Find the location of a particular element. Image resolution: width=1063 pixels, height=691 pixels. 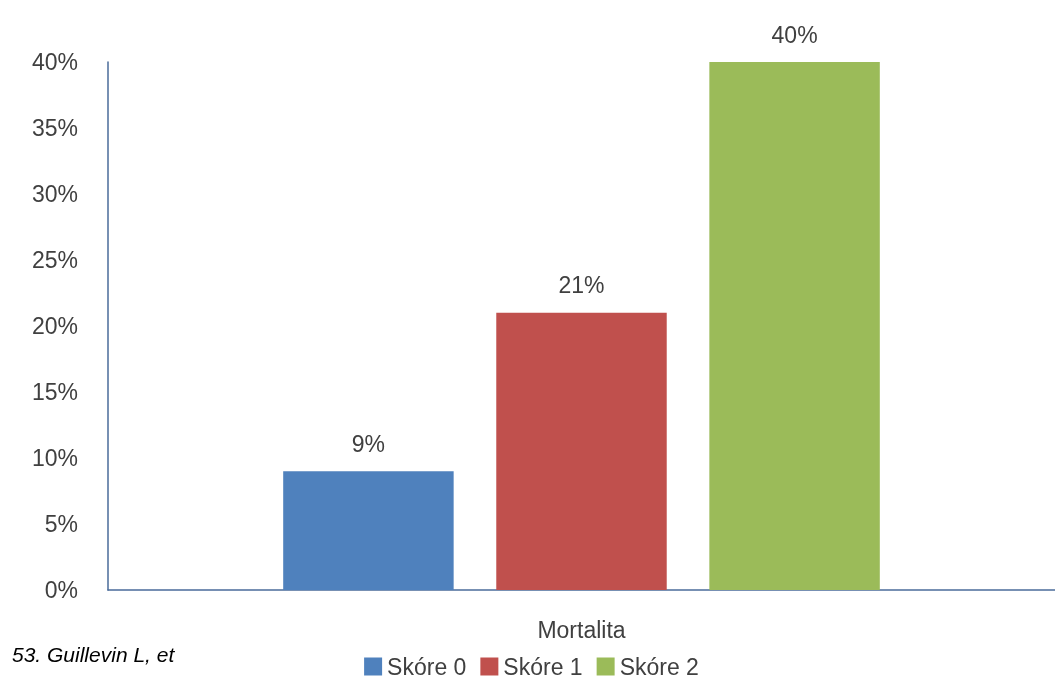

legend-label: Skóre 1 is located at coordinates (543, 666).